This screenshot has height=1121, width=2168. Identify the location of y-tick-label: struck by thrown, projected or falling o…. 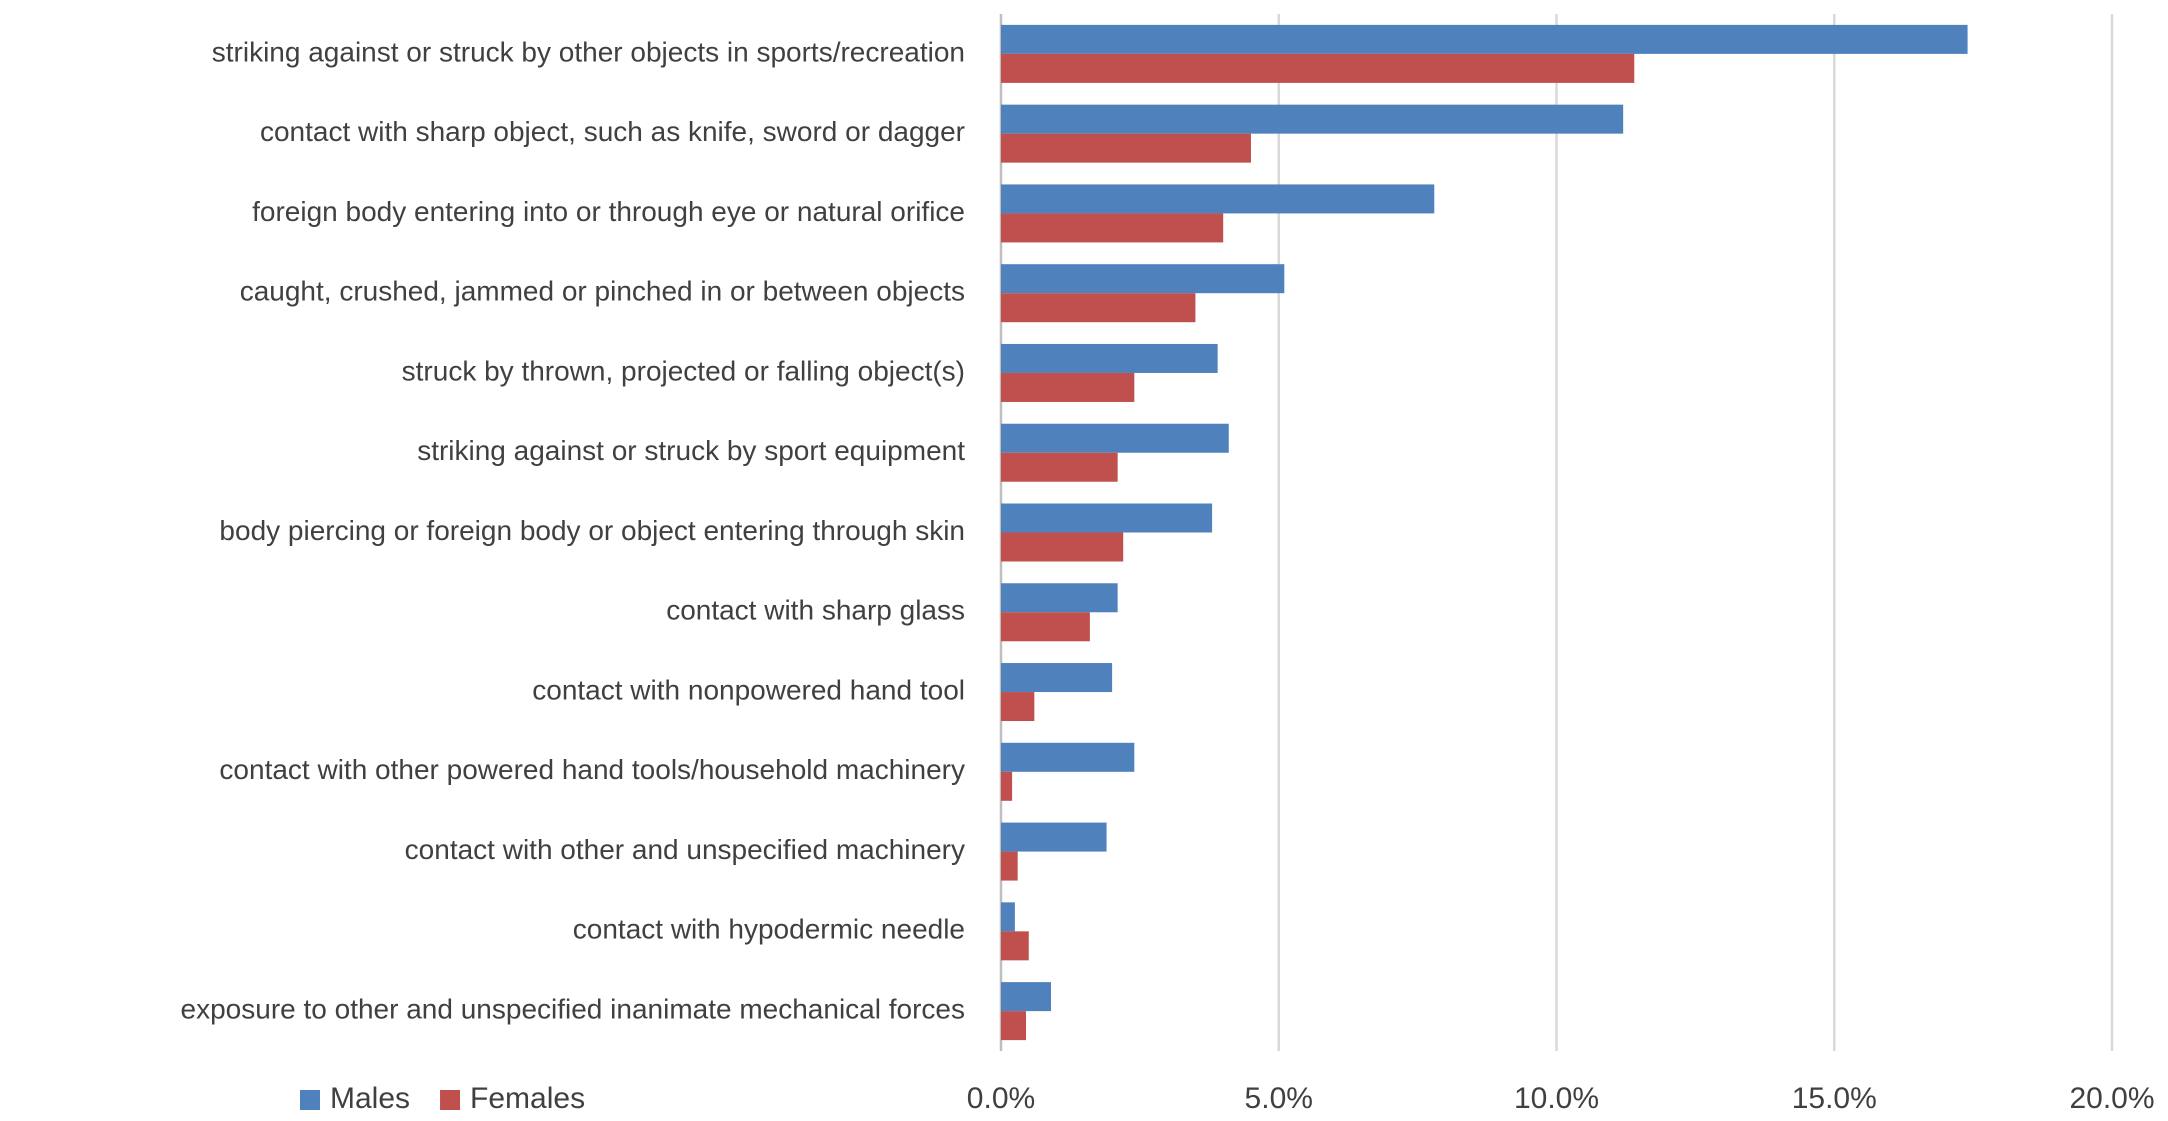
(683, 370).